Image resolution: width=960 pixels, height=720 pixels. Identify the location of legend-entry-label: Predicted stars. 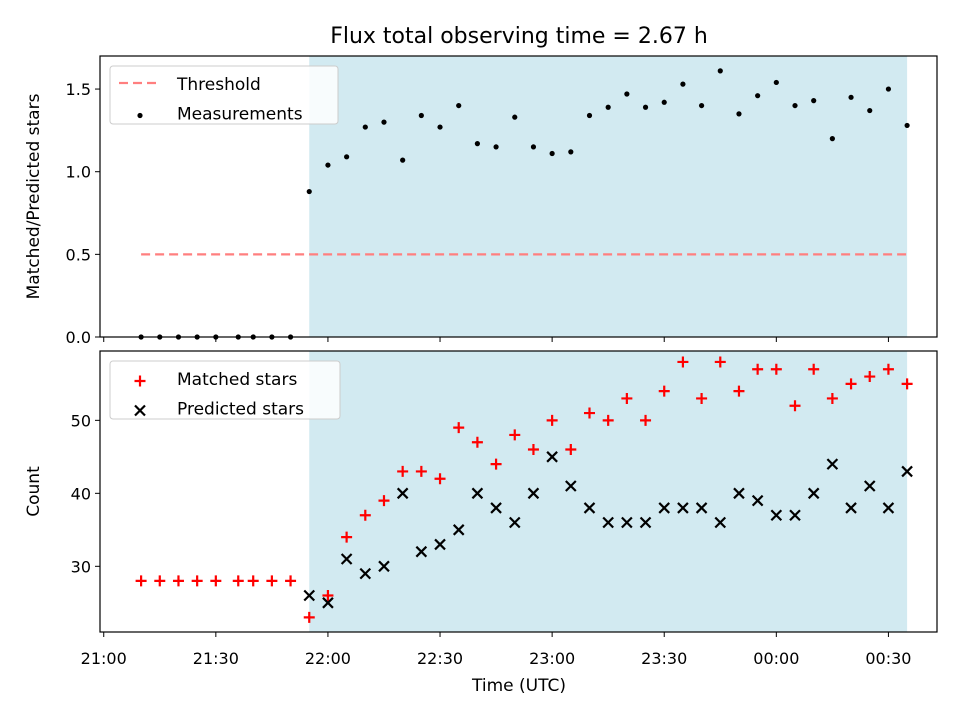
(240, 410).